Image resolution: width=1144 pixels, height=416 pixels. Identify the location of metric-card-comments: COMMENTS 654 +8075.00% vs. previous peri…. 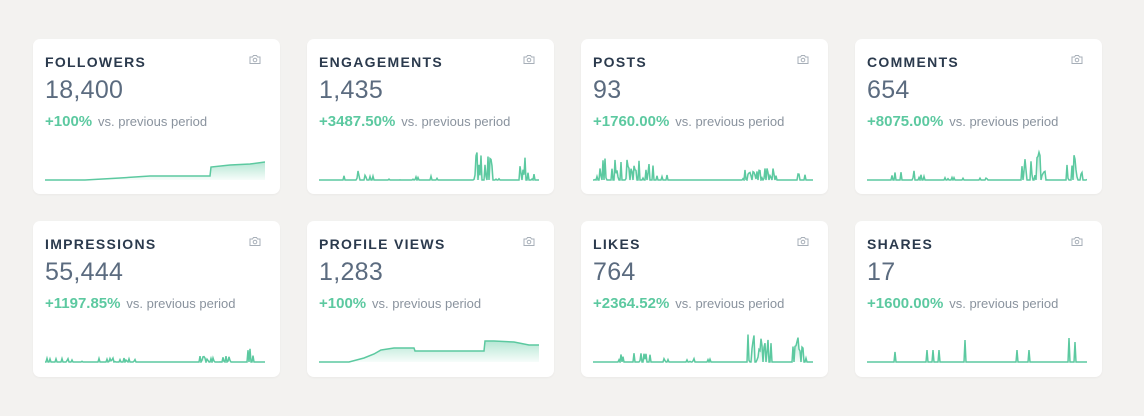
(978, 116).